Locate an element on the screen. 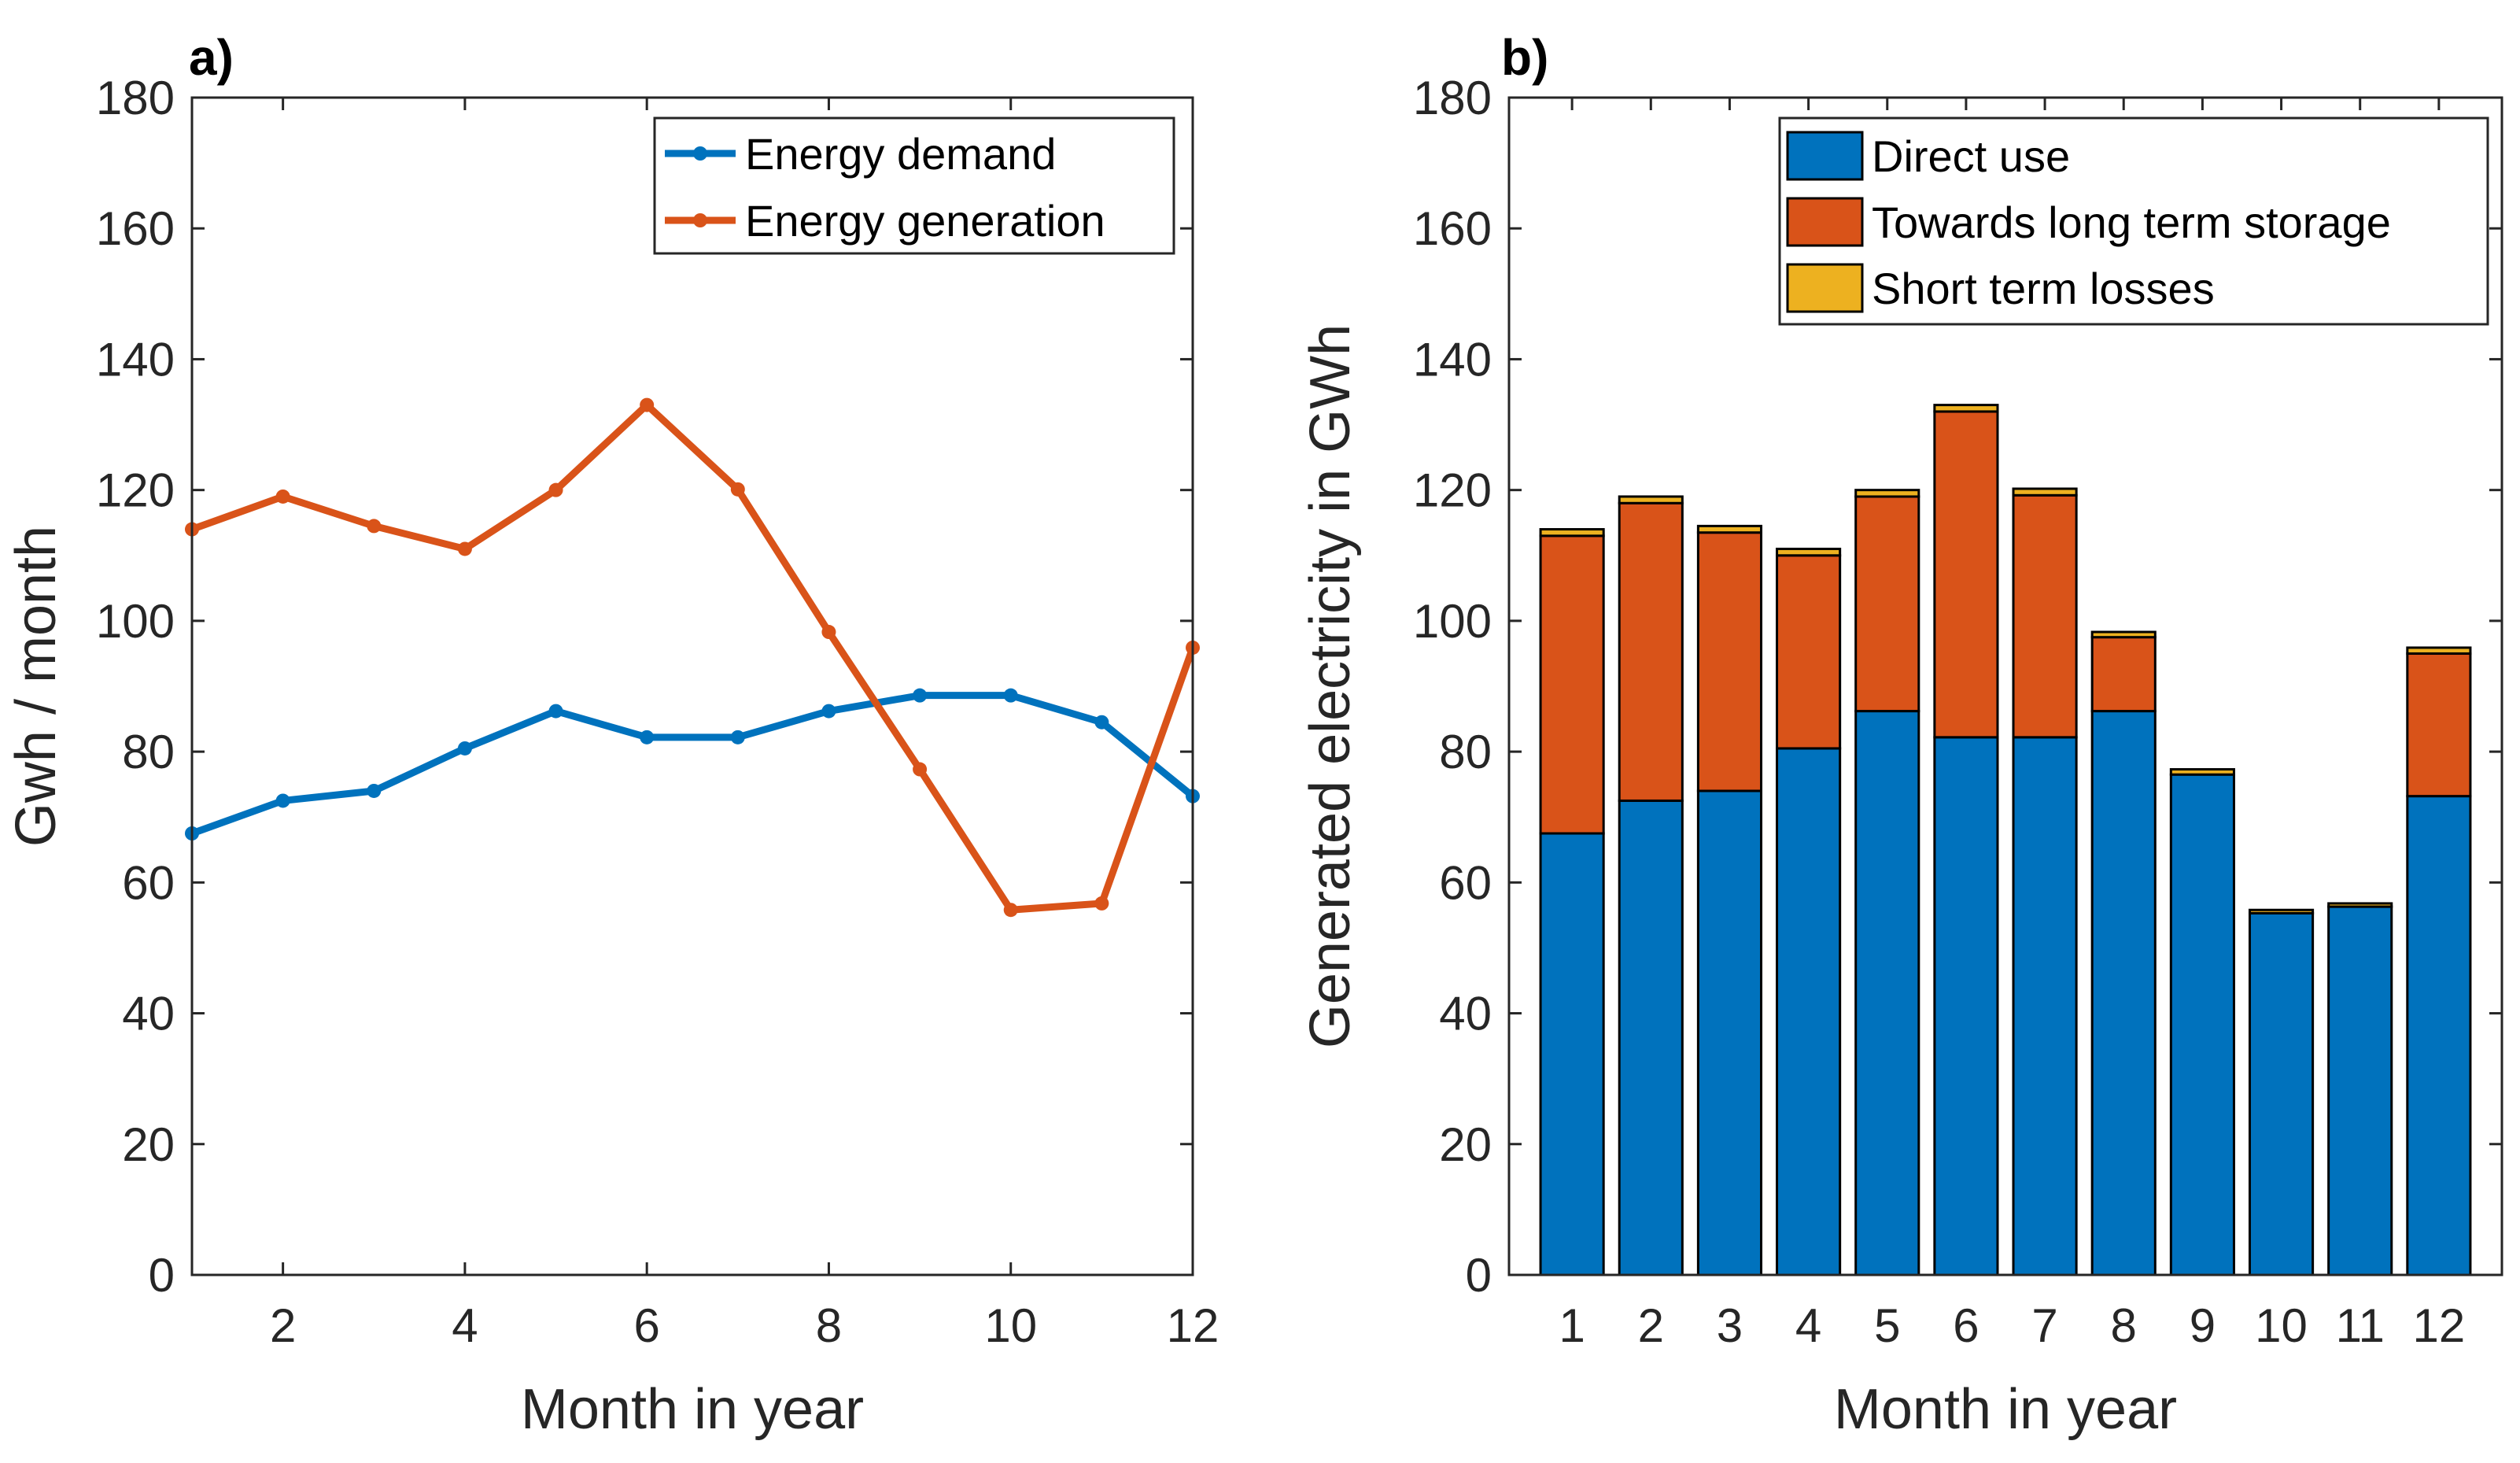  y-tick-label-b: 100 is located at coordinates (1452, 621).